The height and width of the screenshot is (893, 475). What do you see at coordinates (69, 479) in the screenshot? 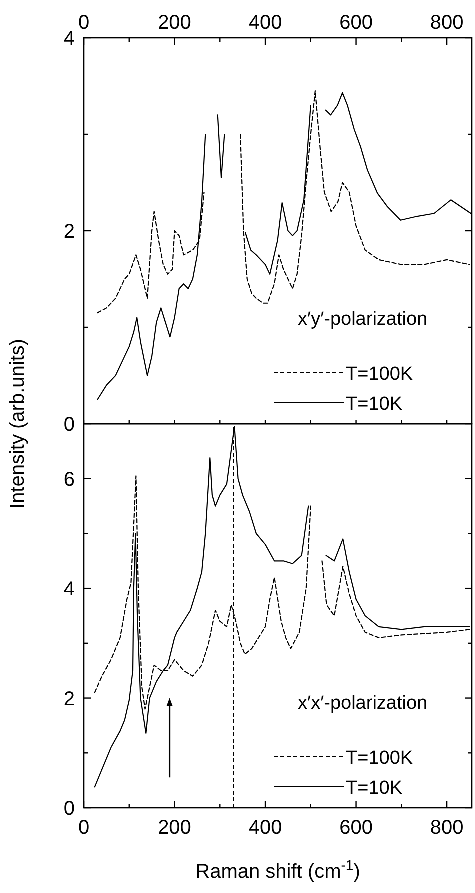
I see `y-tick-label: 6` at bounding box center [69, 479].